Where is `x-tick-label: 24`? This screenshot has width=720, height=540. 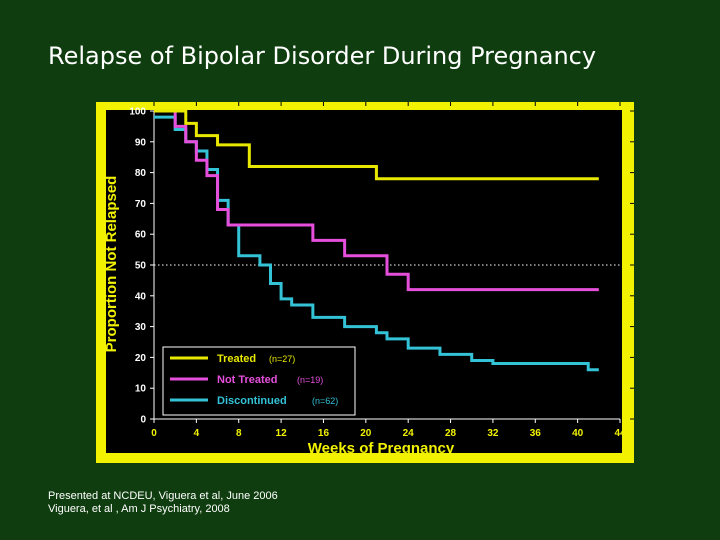
x-tick-label: 24 is located at coordinates (409, 433).